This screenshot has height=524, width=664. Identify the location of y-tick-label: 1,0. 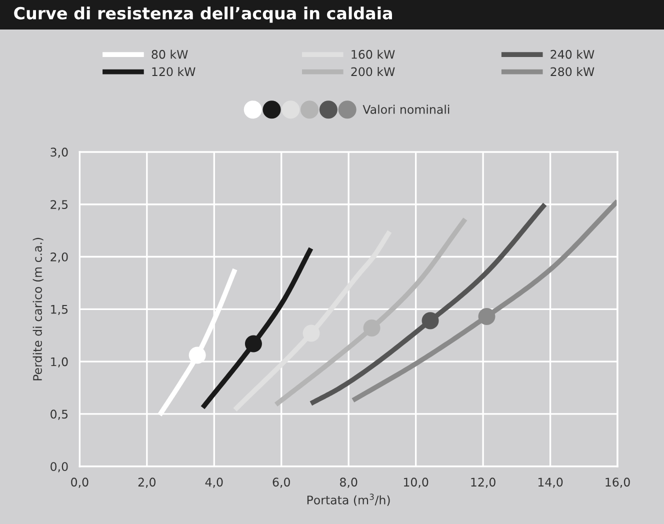
(59, 362).